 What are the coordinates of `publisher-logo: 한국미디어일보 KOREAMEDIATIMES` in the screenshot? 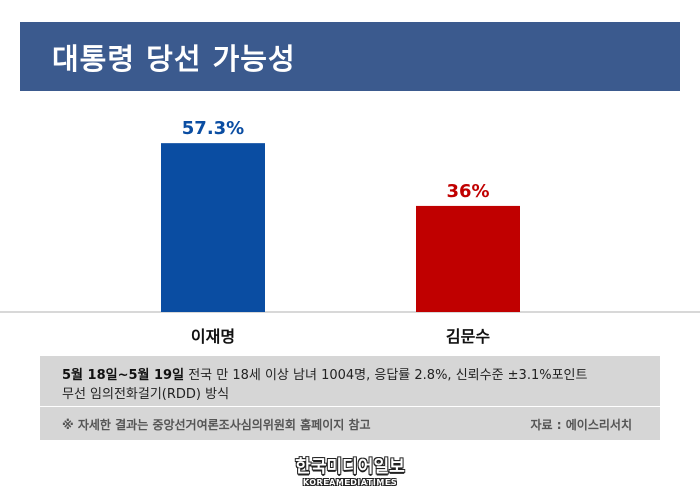 It's located at (350, 472).